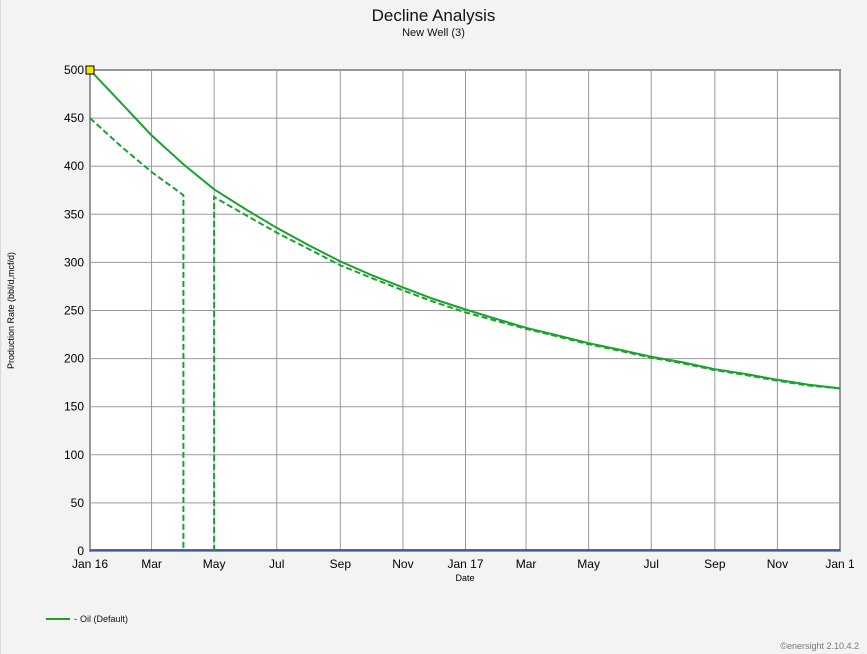 The width and height of the screenshot is (867, 654). I want to click on y-tick-label: 450, so click(74, 118).